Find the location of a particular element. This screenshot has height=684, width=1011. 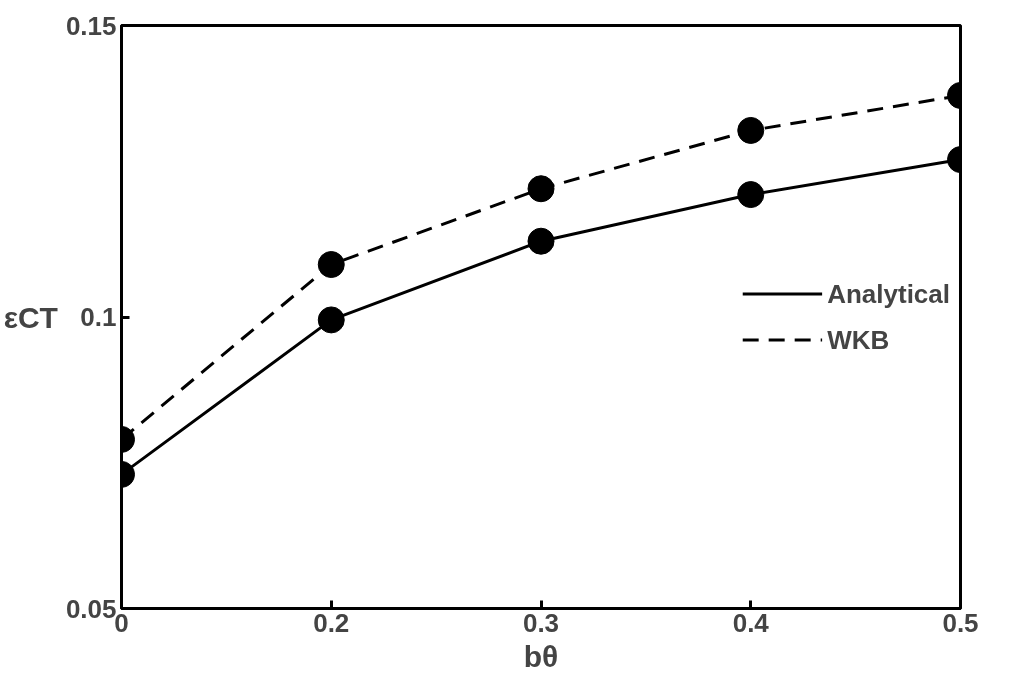

legend-label: Analytical is located at coordinates (888, 293).